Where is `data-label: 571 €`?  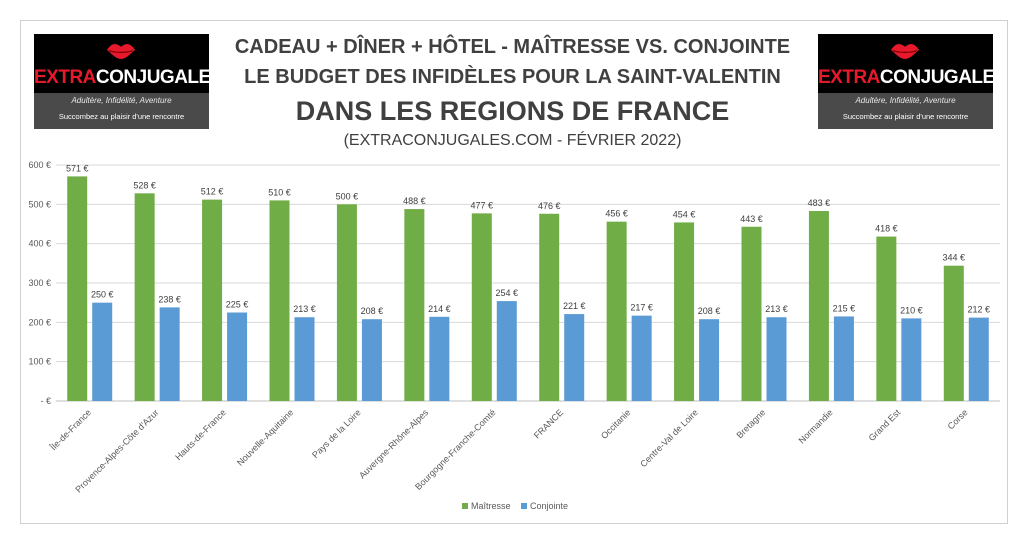
data-label: 571 € is located at coordinates (77, 168).